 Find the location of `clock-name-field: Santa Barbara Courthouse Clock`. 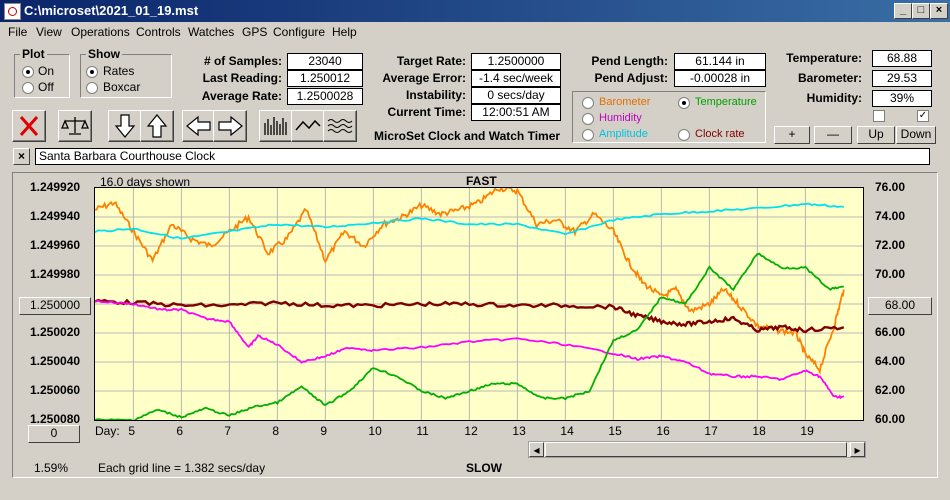

clock-name-field: Santa Barbara Courthouse Clock is located at coordinates (482, 156).